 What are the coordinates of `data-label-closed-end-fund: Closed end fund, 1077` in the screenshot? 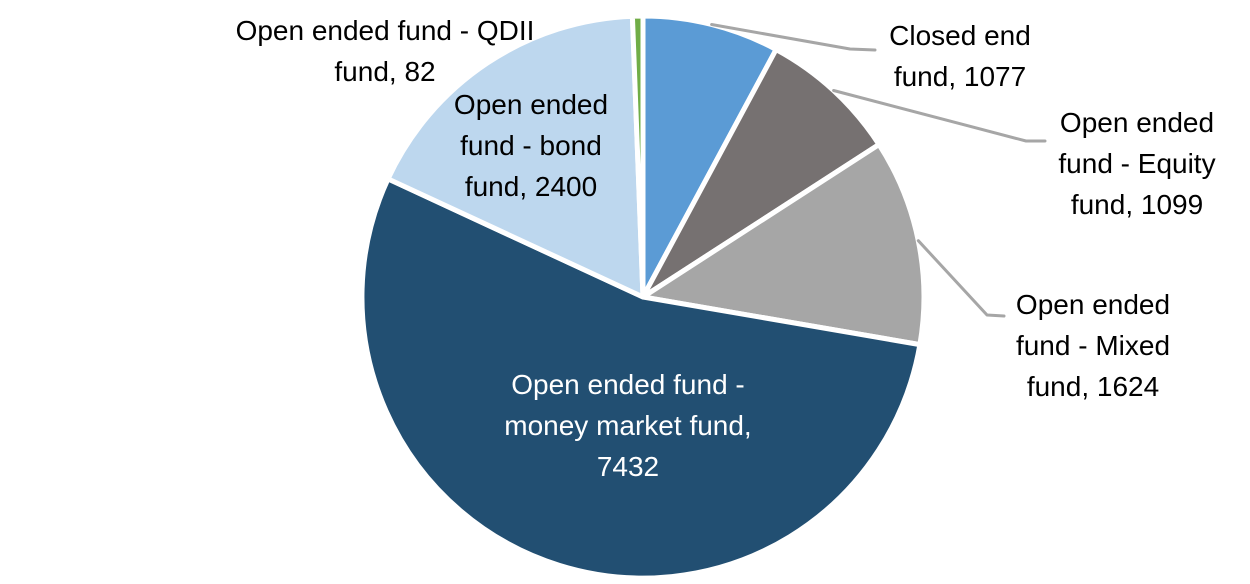 It's located at (960, 56).